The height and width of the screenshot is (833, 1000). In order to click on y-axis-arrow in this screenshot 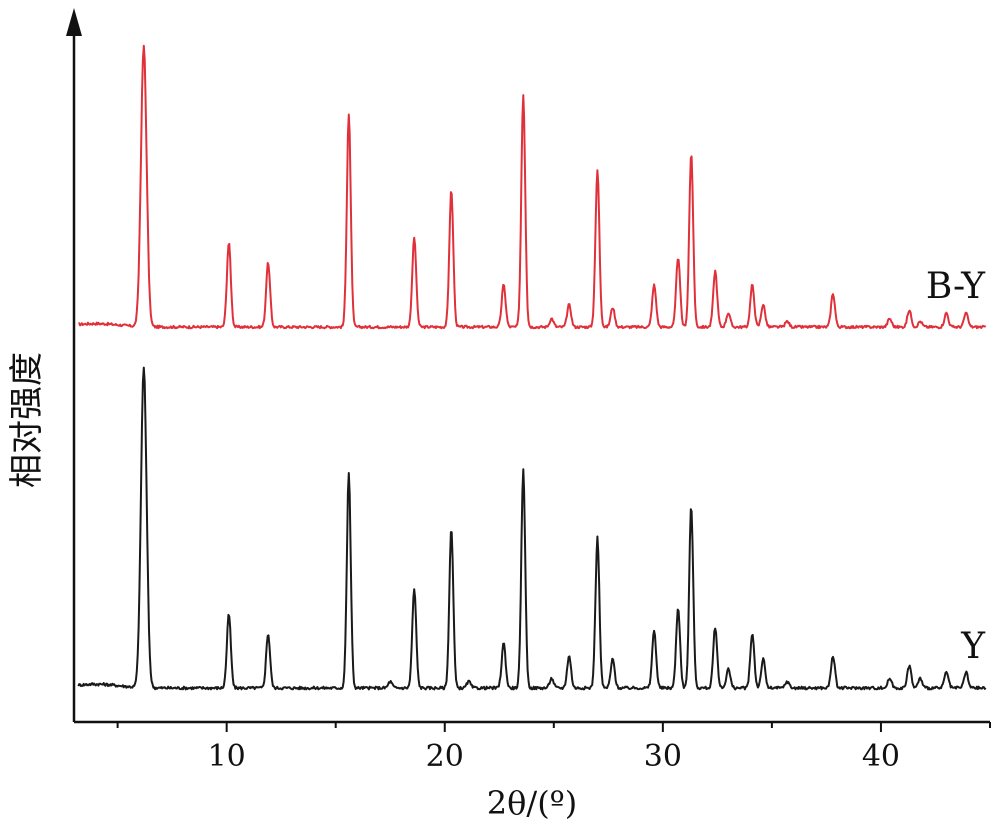, I will do `click(74, 22)`.